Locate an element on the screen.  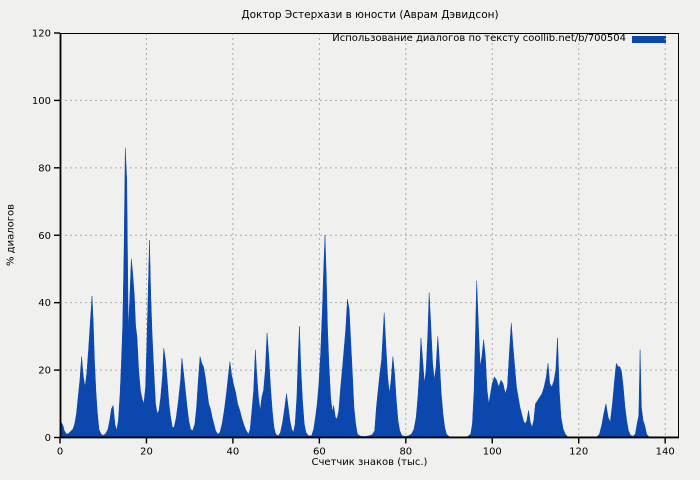
legend-swatch is located at coordinates (649, 39).